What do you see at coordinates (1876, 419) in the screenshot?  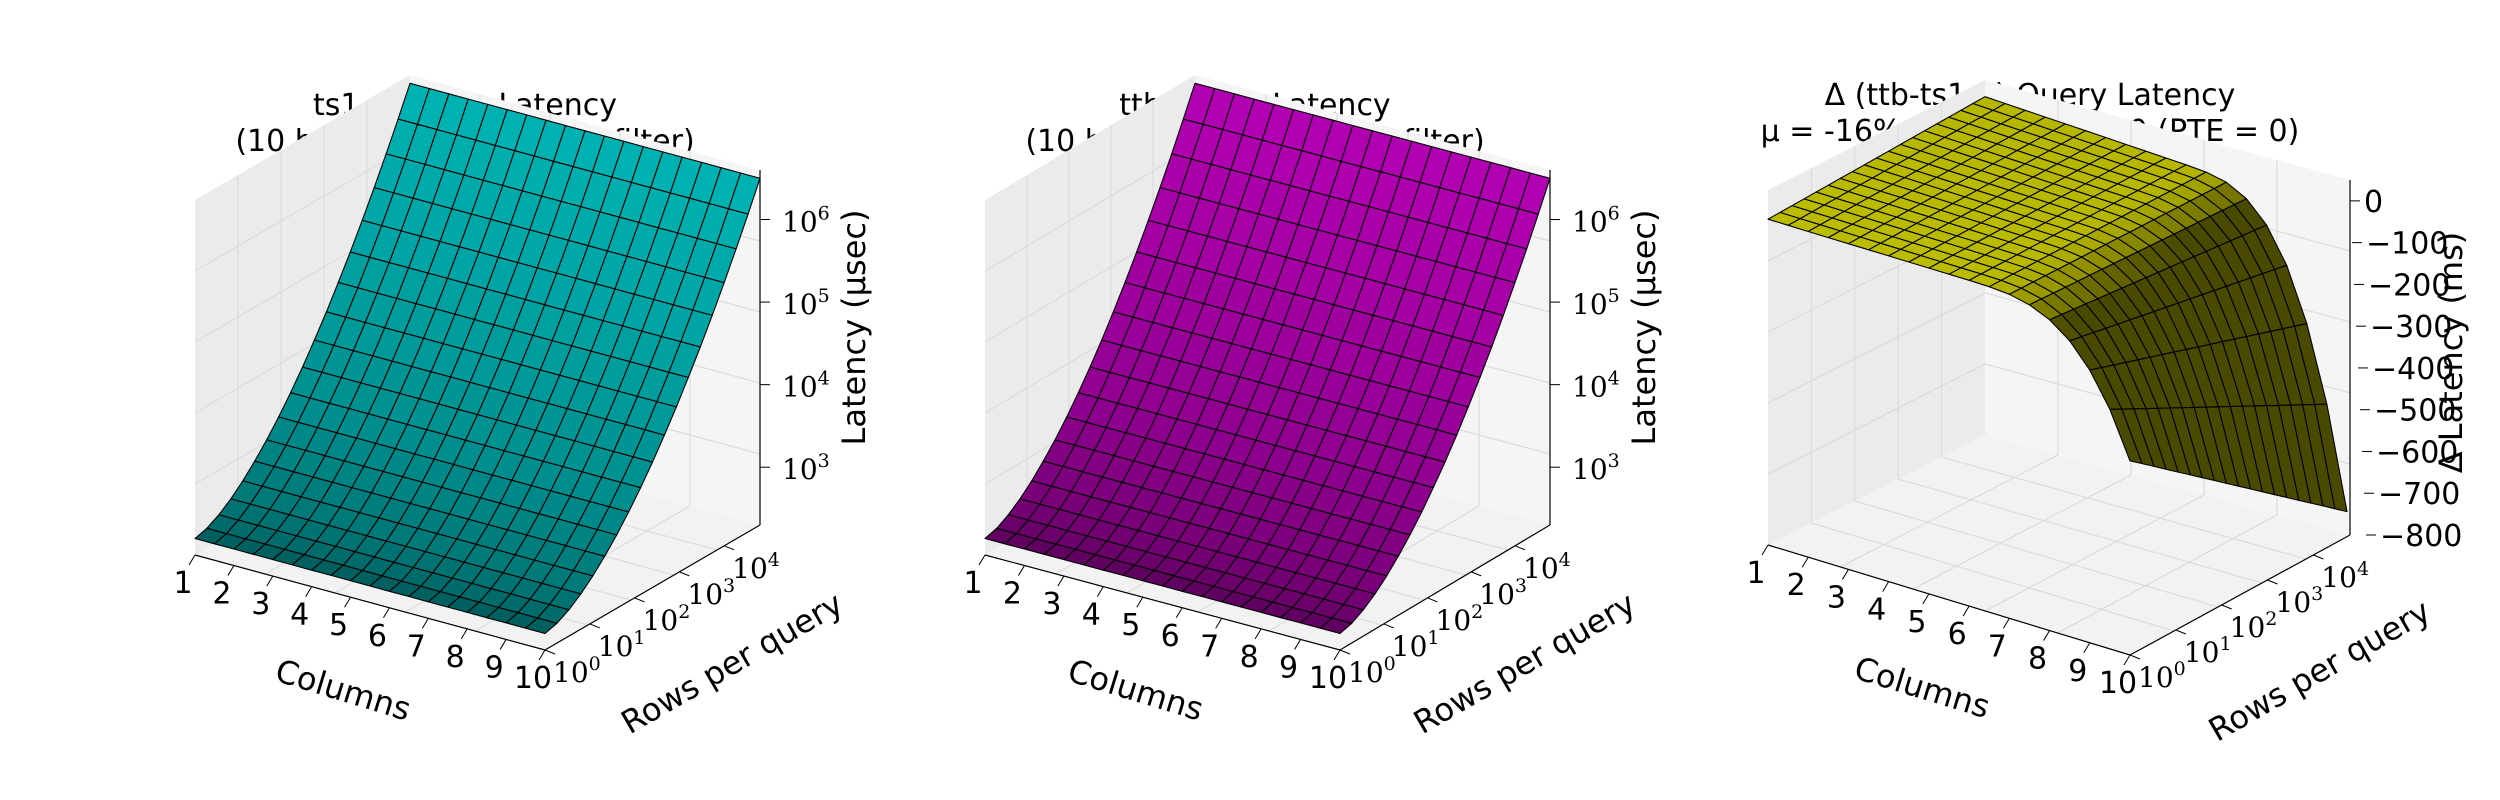 I see `wall-grid-line` at bounding box center [1876, 419].